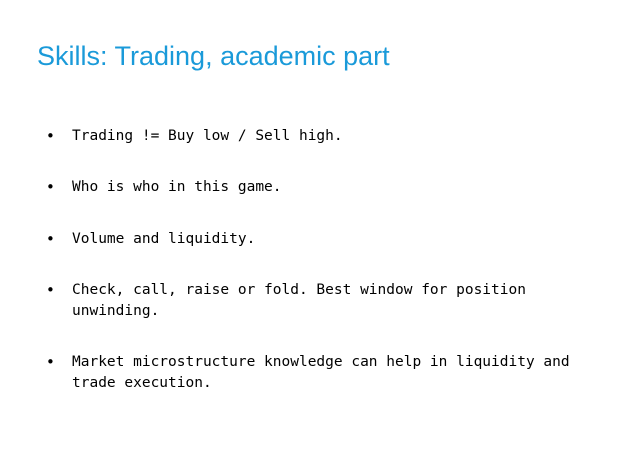 This screenshot has width=640, height=451. I want to click on bullet-text: Volume and liquidity., so click(164, 239).